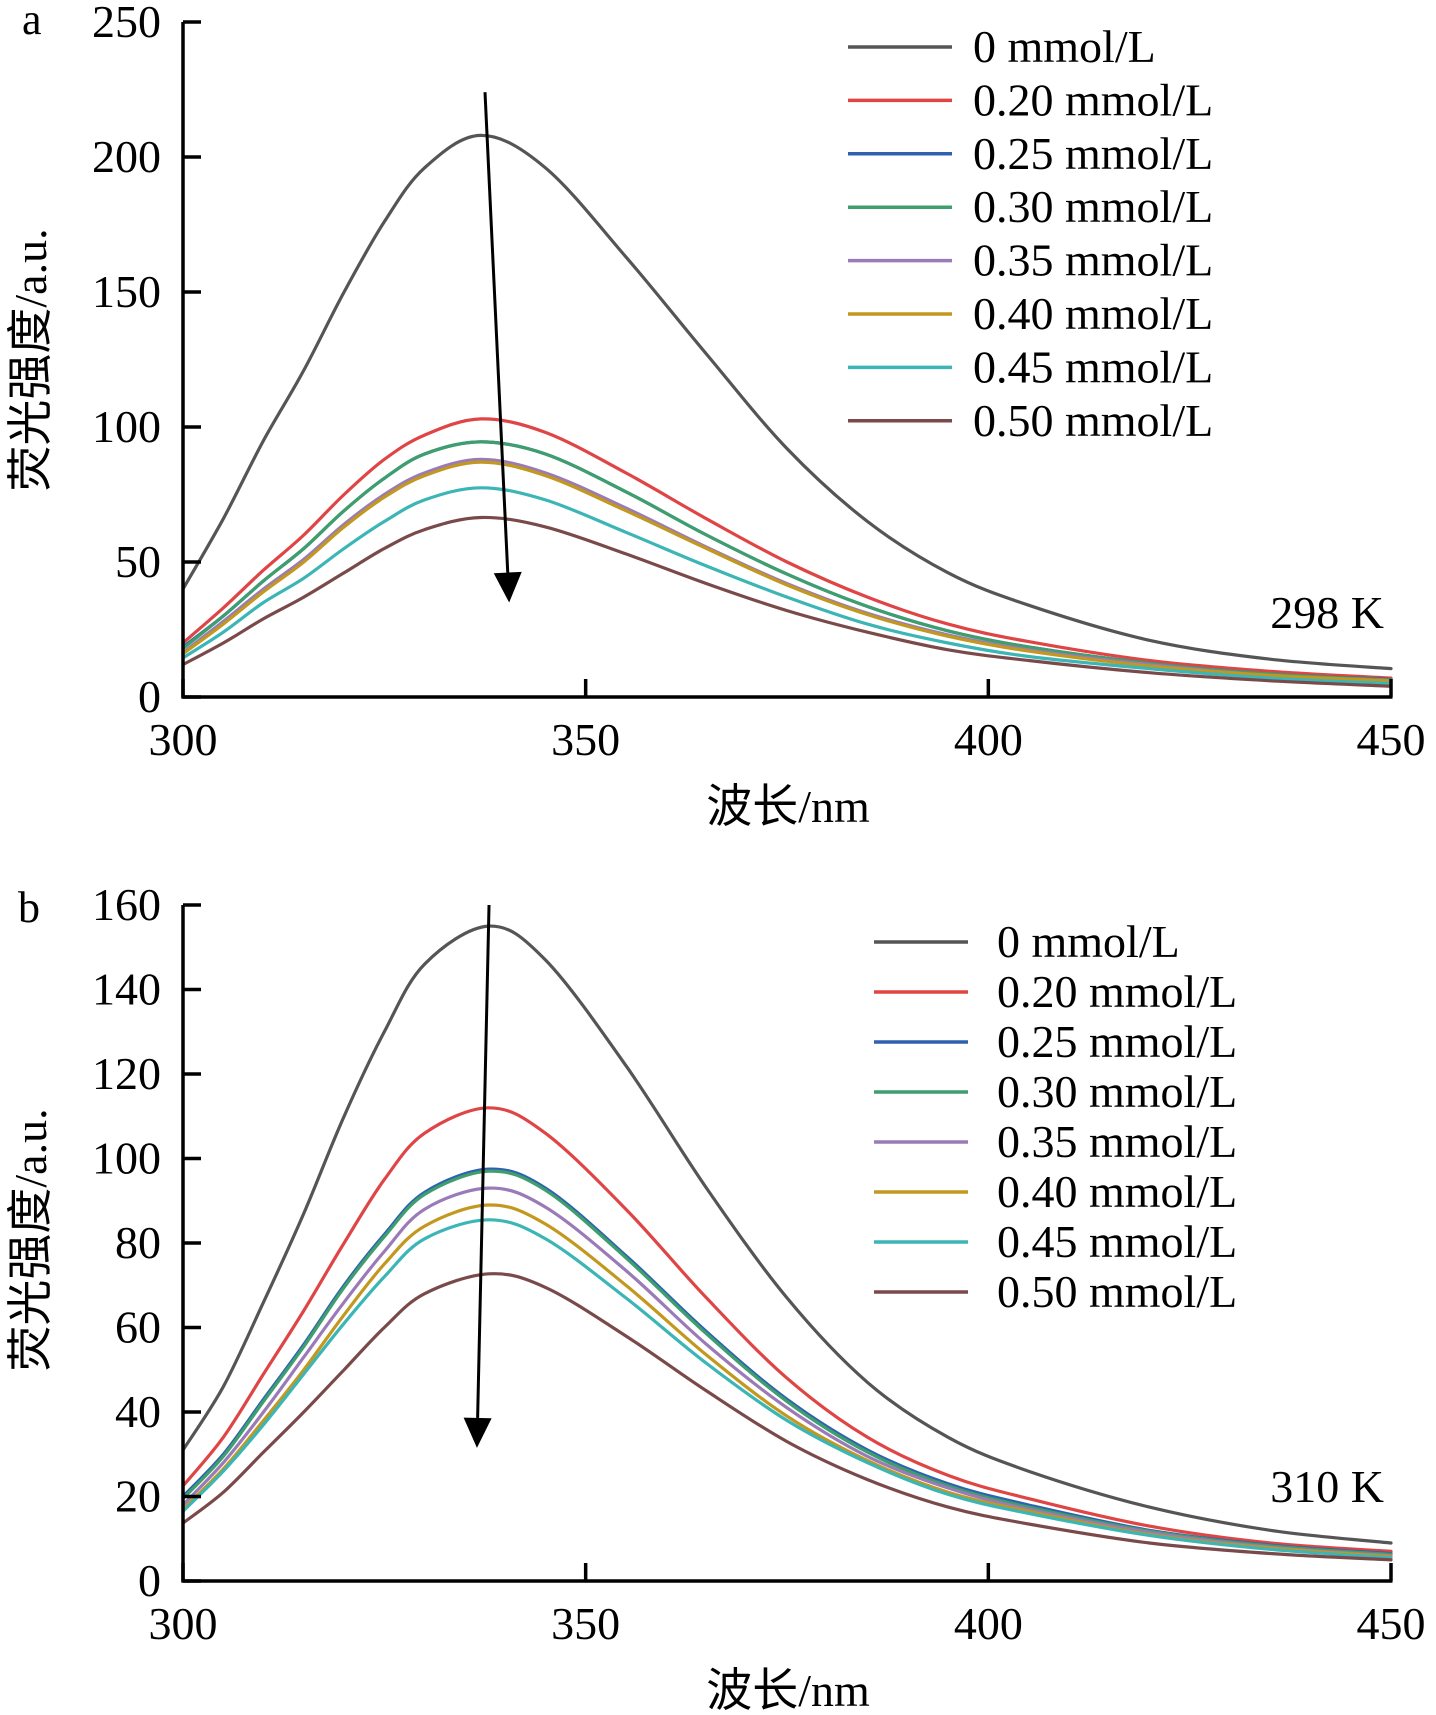 The image size is (1436, 1715). What do you see at coordinates (126, 904) in the screenshot?
I see `y-tick-label: 160` at bounding box center [126, 904].